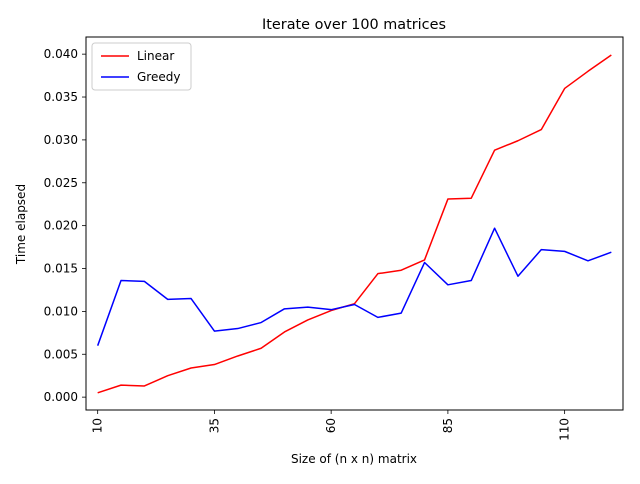 The width and height of the screenshot is (640, 484). What do you see at coordinates (61, 226) in the screenshot?
I see `y-tick-label: 0.020` at bounding box center [61, 226].